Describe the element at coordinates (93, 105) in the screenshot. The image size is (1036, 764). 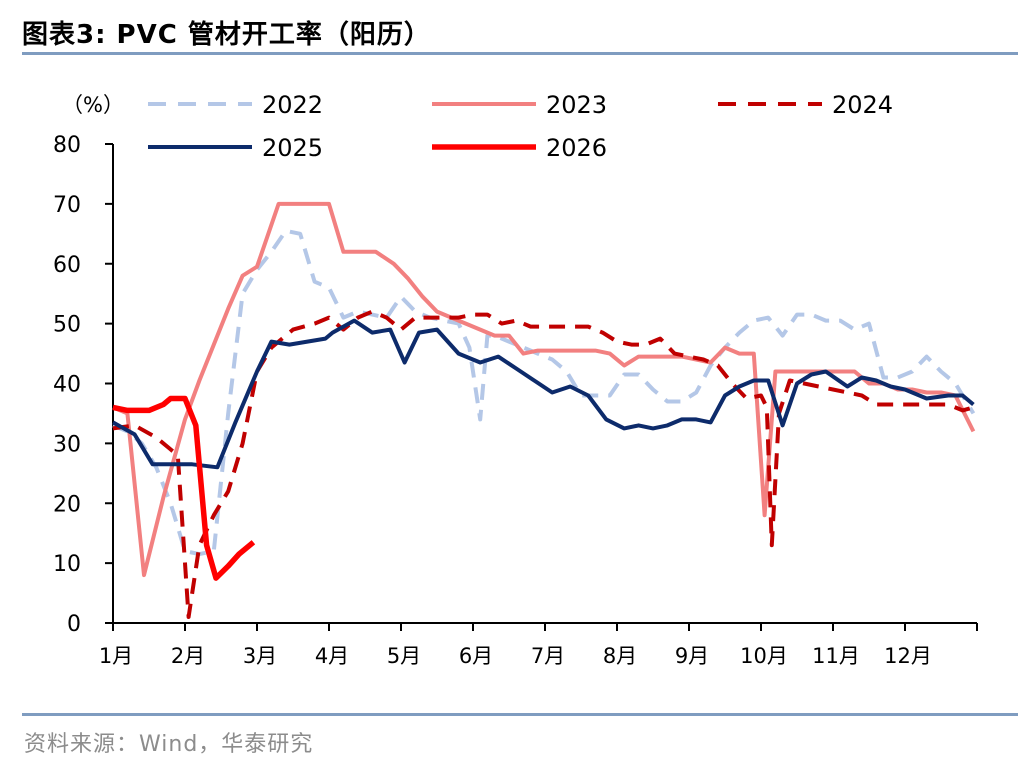
I see `y-axis-label: （%）` at that location.